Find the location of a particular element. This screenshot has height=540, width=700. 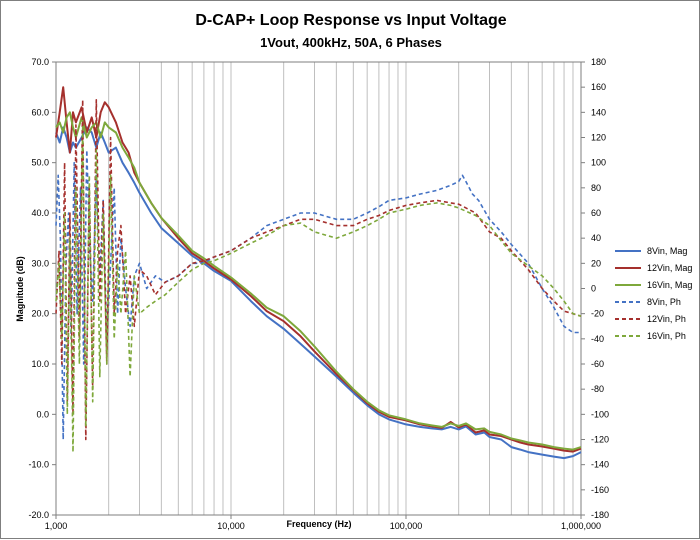

y-tick-label: 60.0 is located at coordinates (40, 112).